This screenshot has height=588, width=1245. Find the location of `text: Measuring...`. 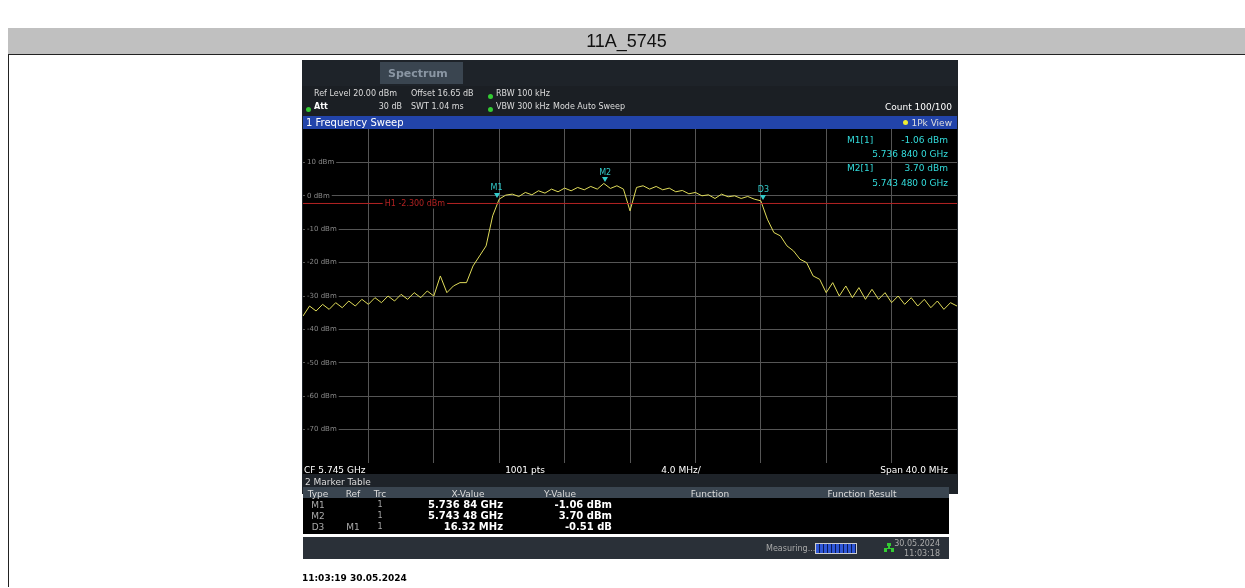

text: Measuring... is located at coordinates (791, 548).